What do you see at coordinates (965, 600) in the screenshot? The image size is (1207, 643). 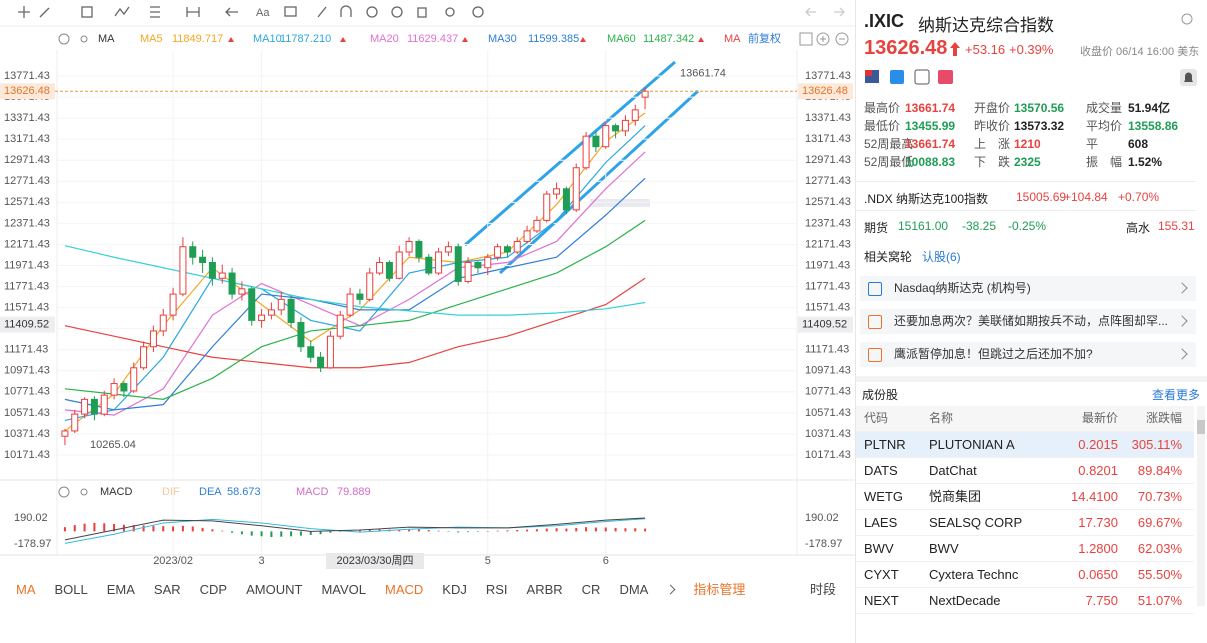 I see `cell: NextDecade` at bounding box center [965, 600].